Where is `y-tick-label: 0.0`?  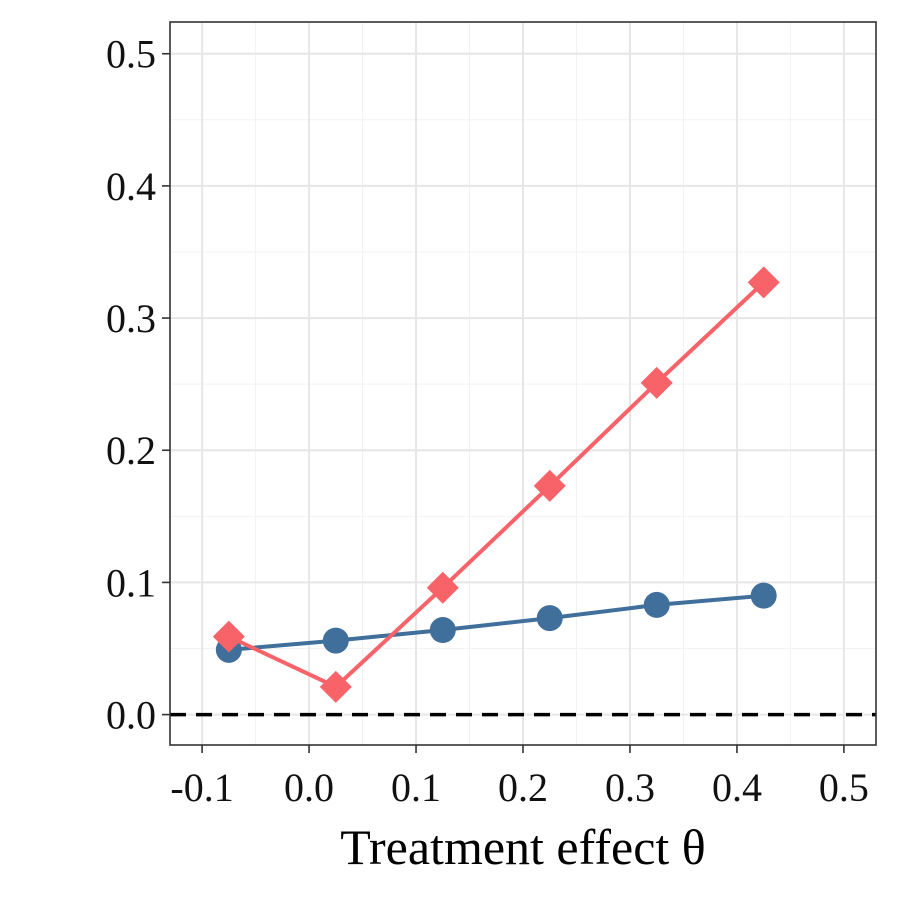
y-tick-label: 0.0 is located at coordinates (131, 715).